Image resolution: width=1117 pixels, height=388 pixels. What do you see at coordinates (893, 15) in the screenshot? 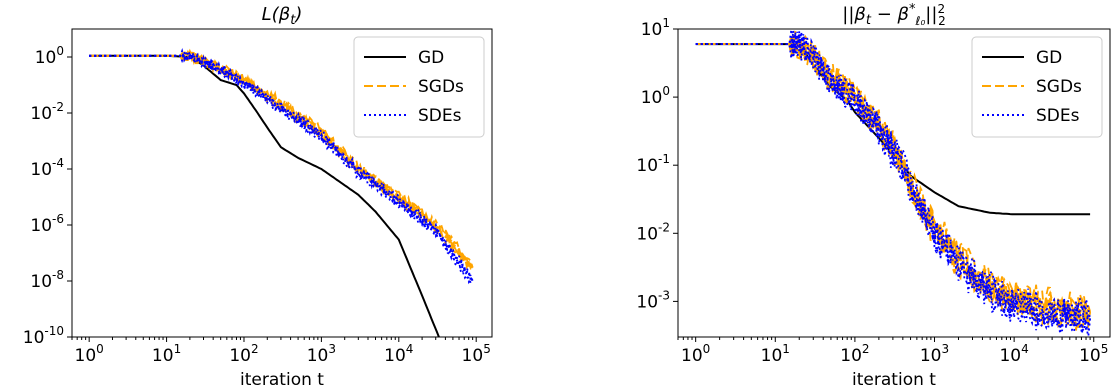
I see `chart-title: ||βt − β*ℓ₀||2 2` at bounding box center [893, 15].